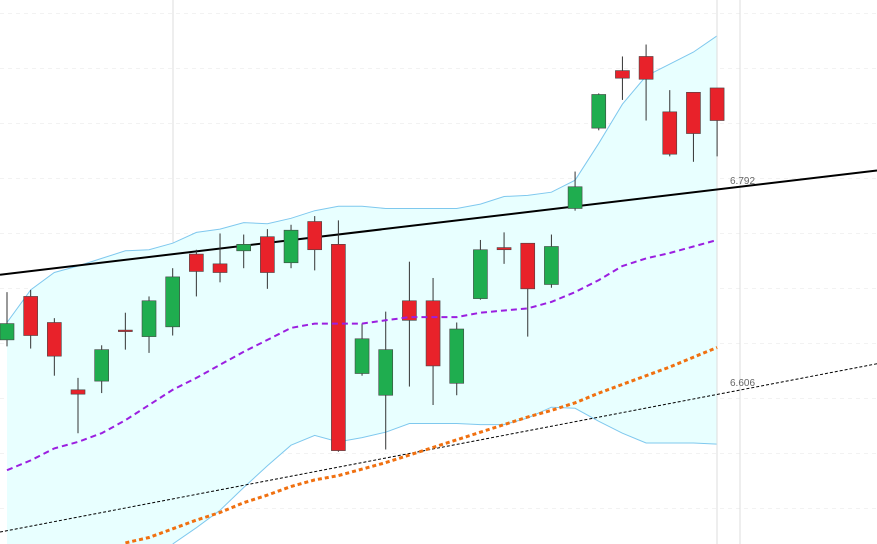 Image resolution: width=877 pixels, height=544 pixels. I want to click on price-label: 6.792, so click(742, 181).